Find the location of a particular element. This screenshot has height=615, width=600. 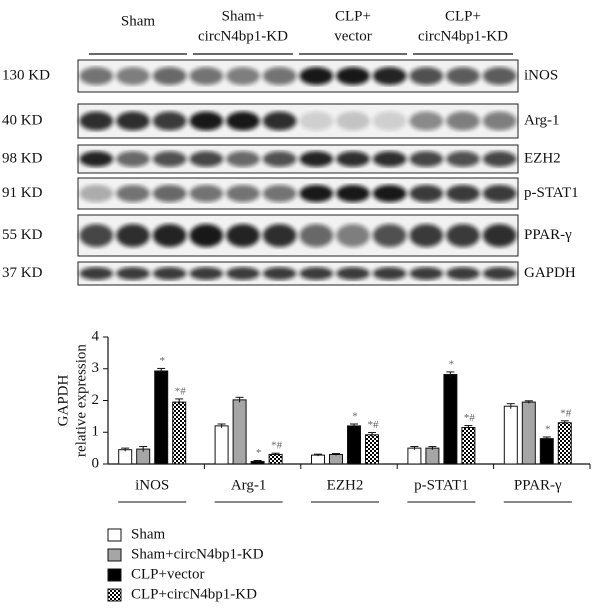

y-axis-label-line: relative expression is located at coordinates (81, 400).